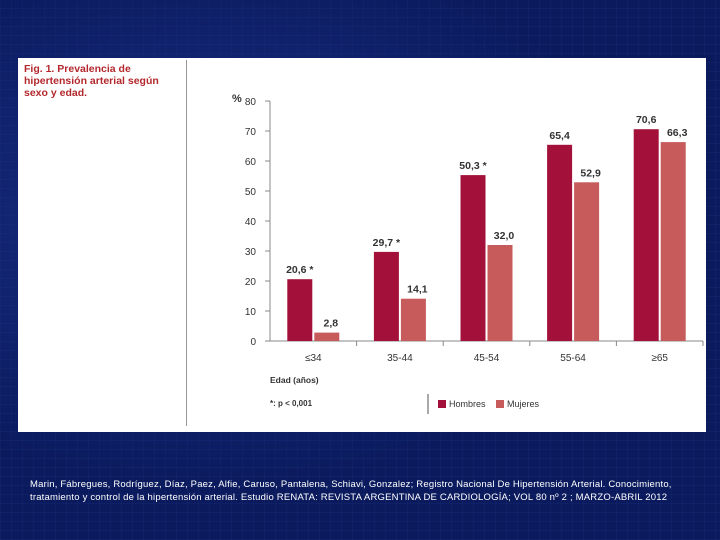 This screenshot has width=720, height=540. Describe the element at coordinates (473, 166) in the screenshot. I see `data-label: 50,3 *` at that location.